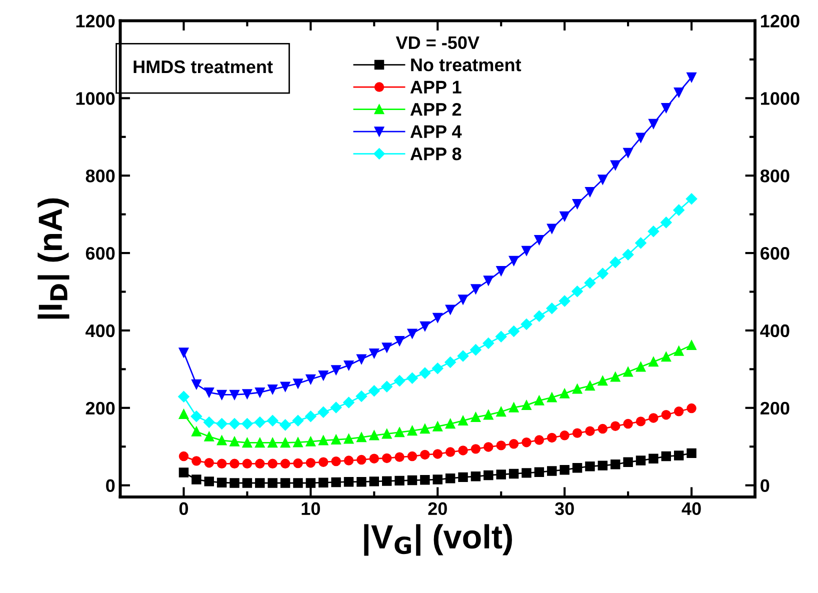  I want to click on legend-label: No treatment, so click(466, 65).